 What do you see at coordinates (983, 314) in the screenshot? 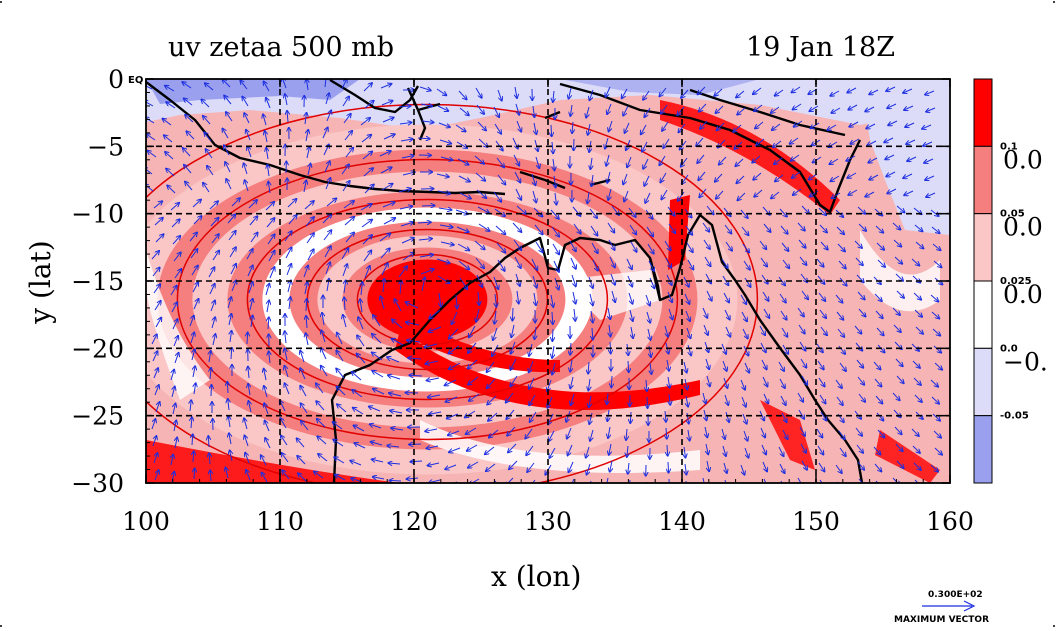
I see `colorbar-swatch` at bounding box center [983, 314].